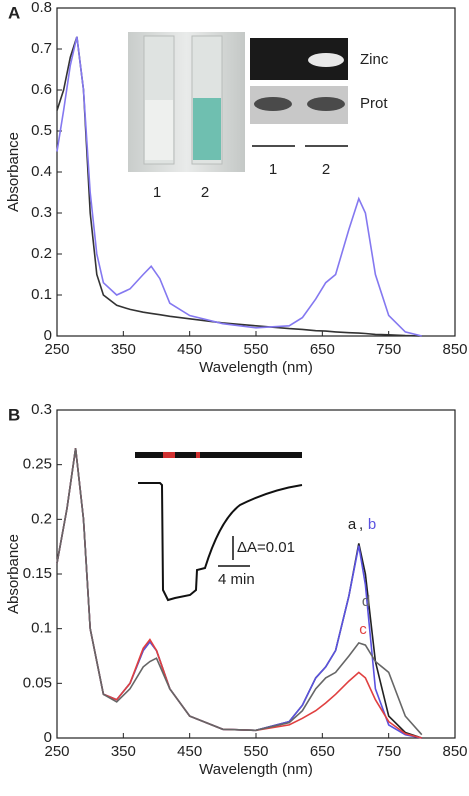 Image resolution: width=469 pixels, height=796 pixels. Describe the element at coordinates (41, 130) in the screenshot. I see `y-tick-label: 0.5` at that location.